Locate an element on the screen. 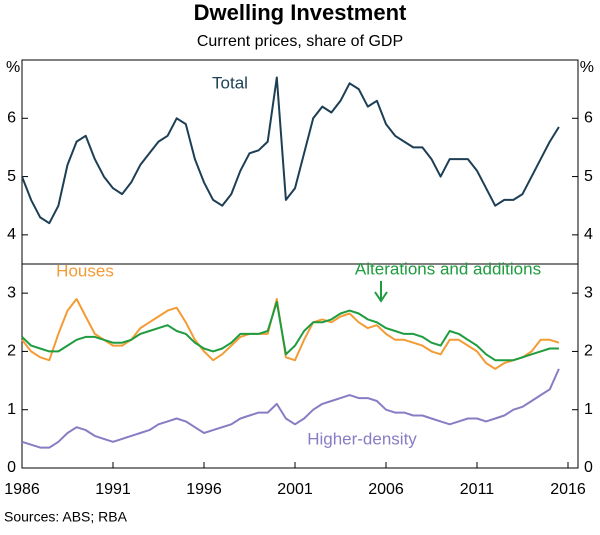 The image size is (600, 535). y-unit-left: % is located at coordinates (13, 67).